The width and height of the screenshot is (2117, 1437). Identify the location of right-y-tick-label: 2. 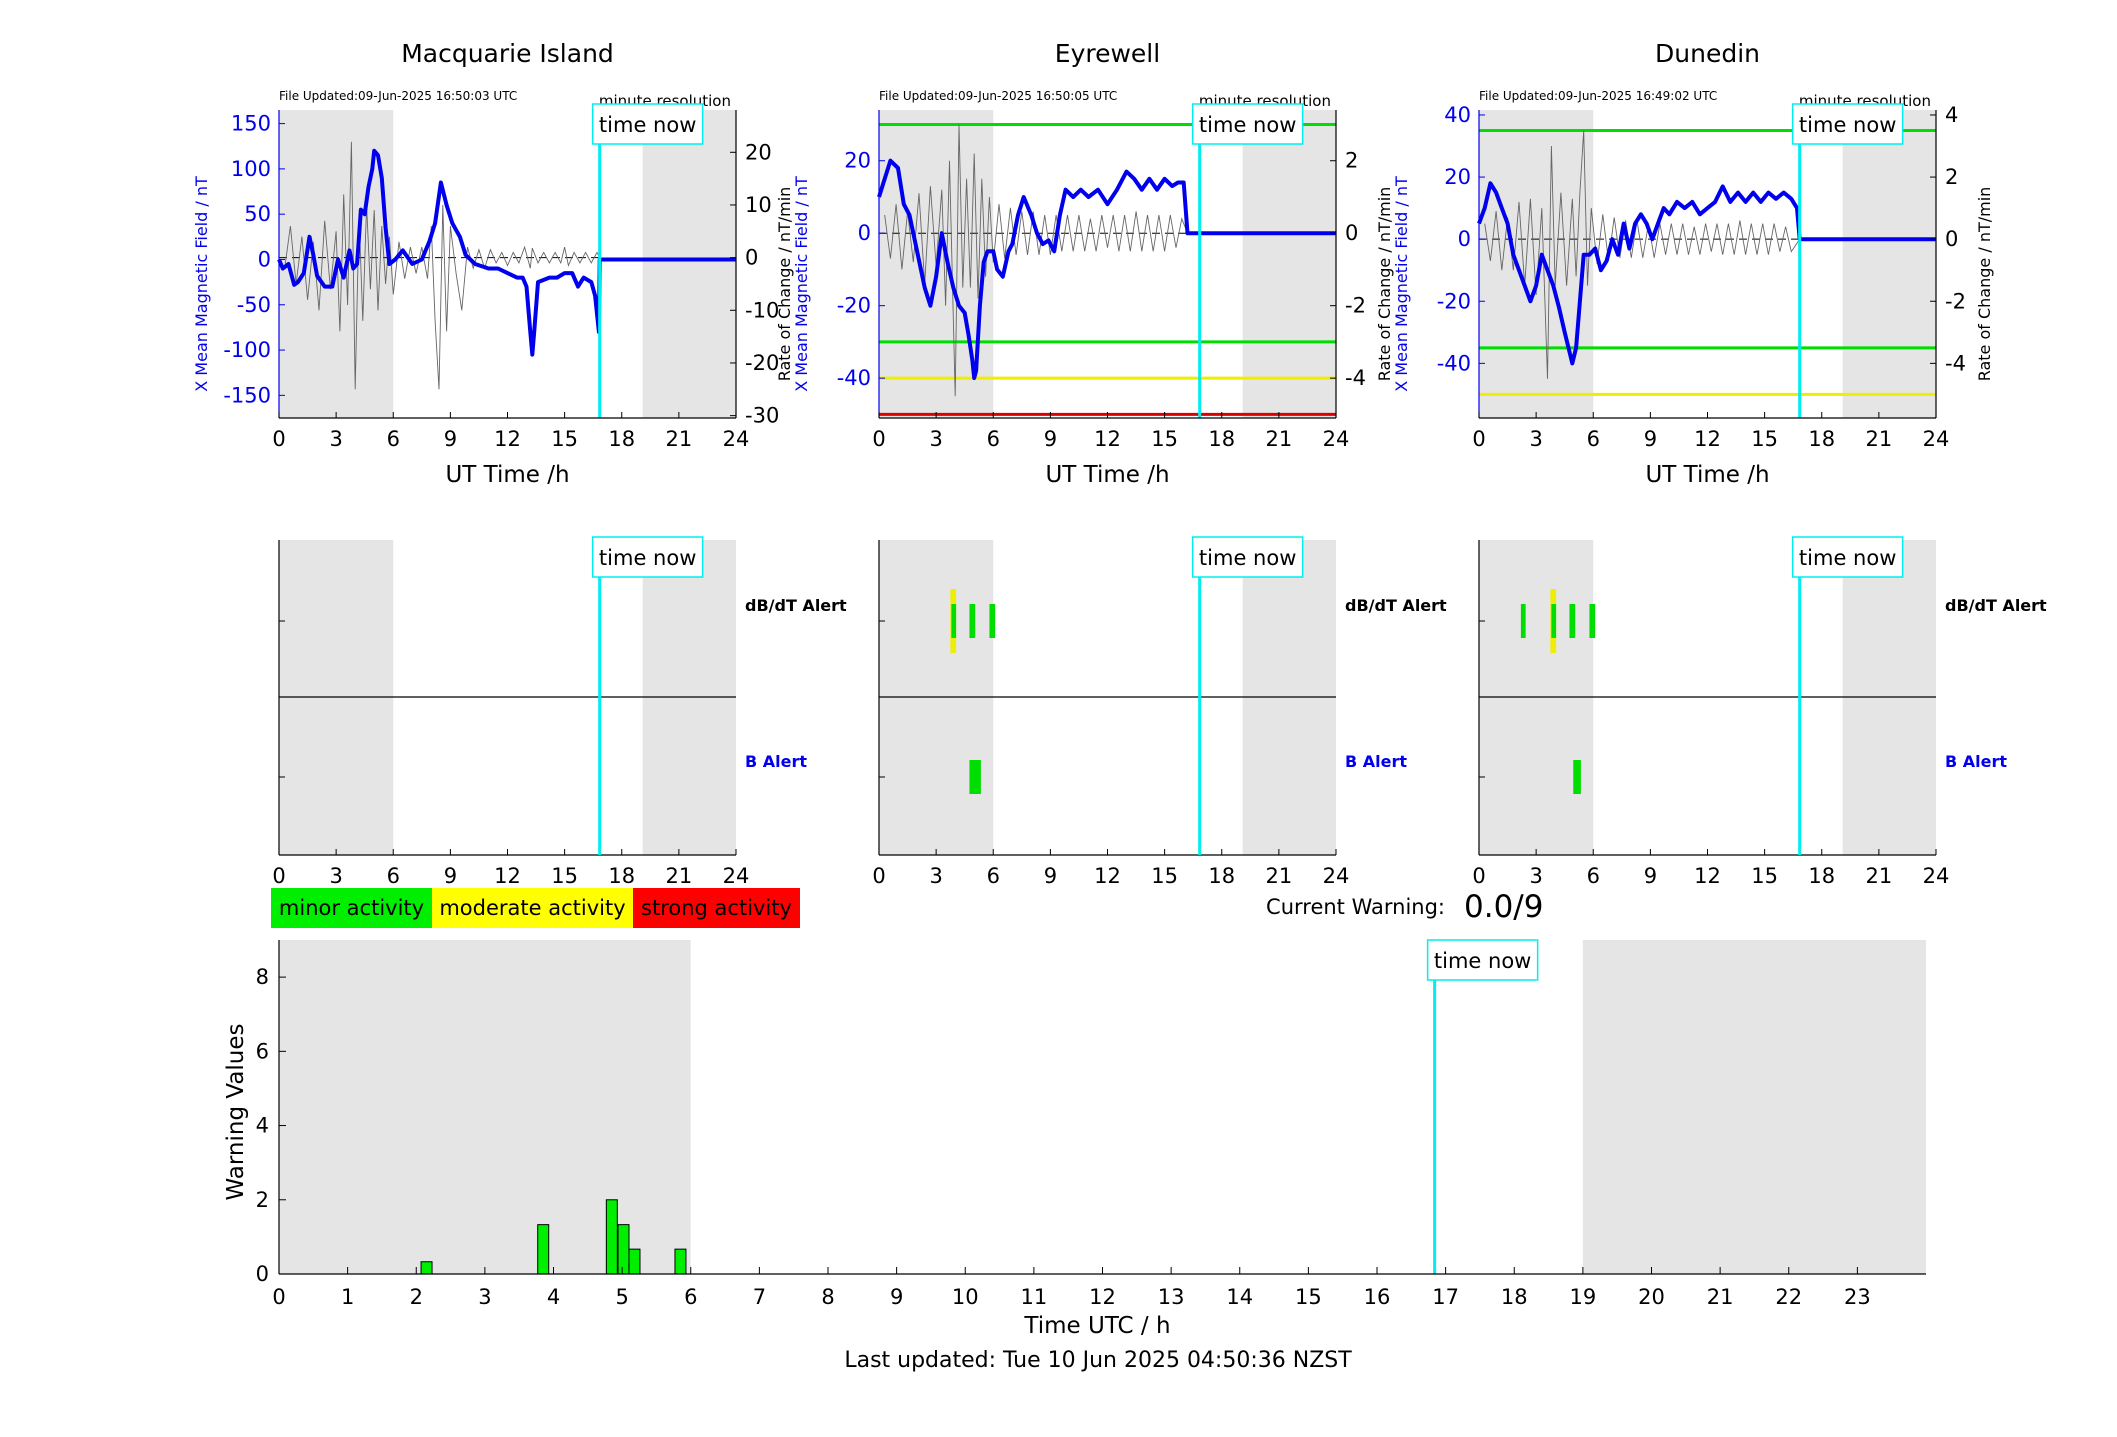
(1951, 177).